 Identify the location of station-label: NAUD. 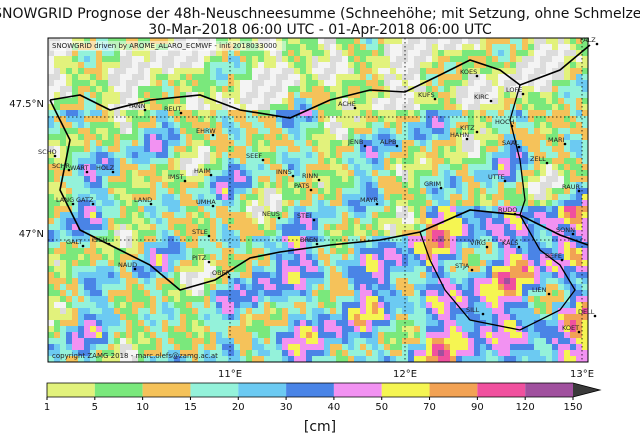
(127, 265).